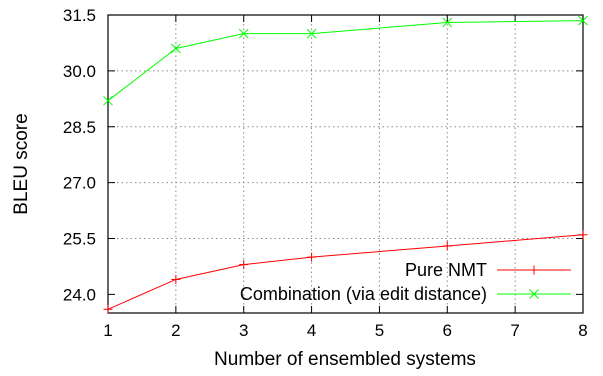  I want to click on x-tick-label: 5, so click(379, 330).